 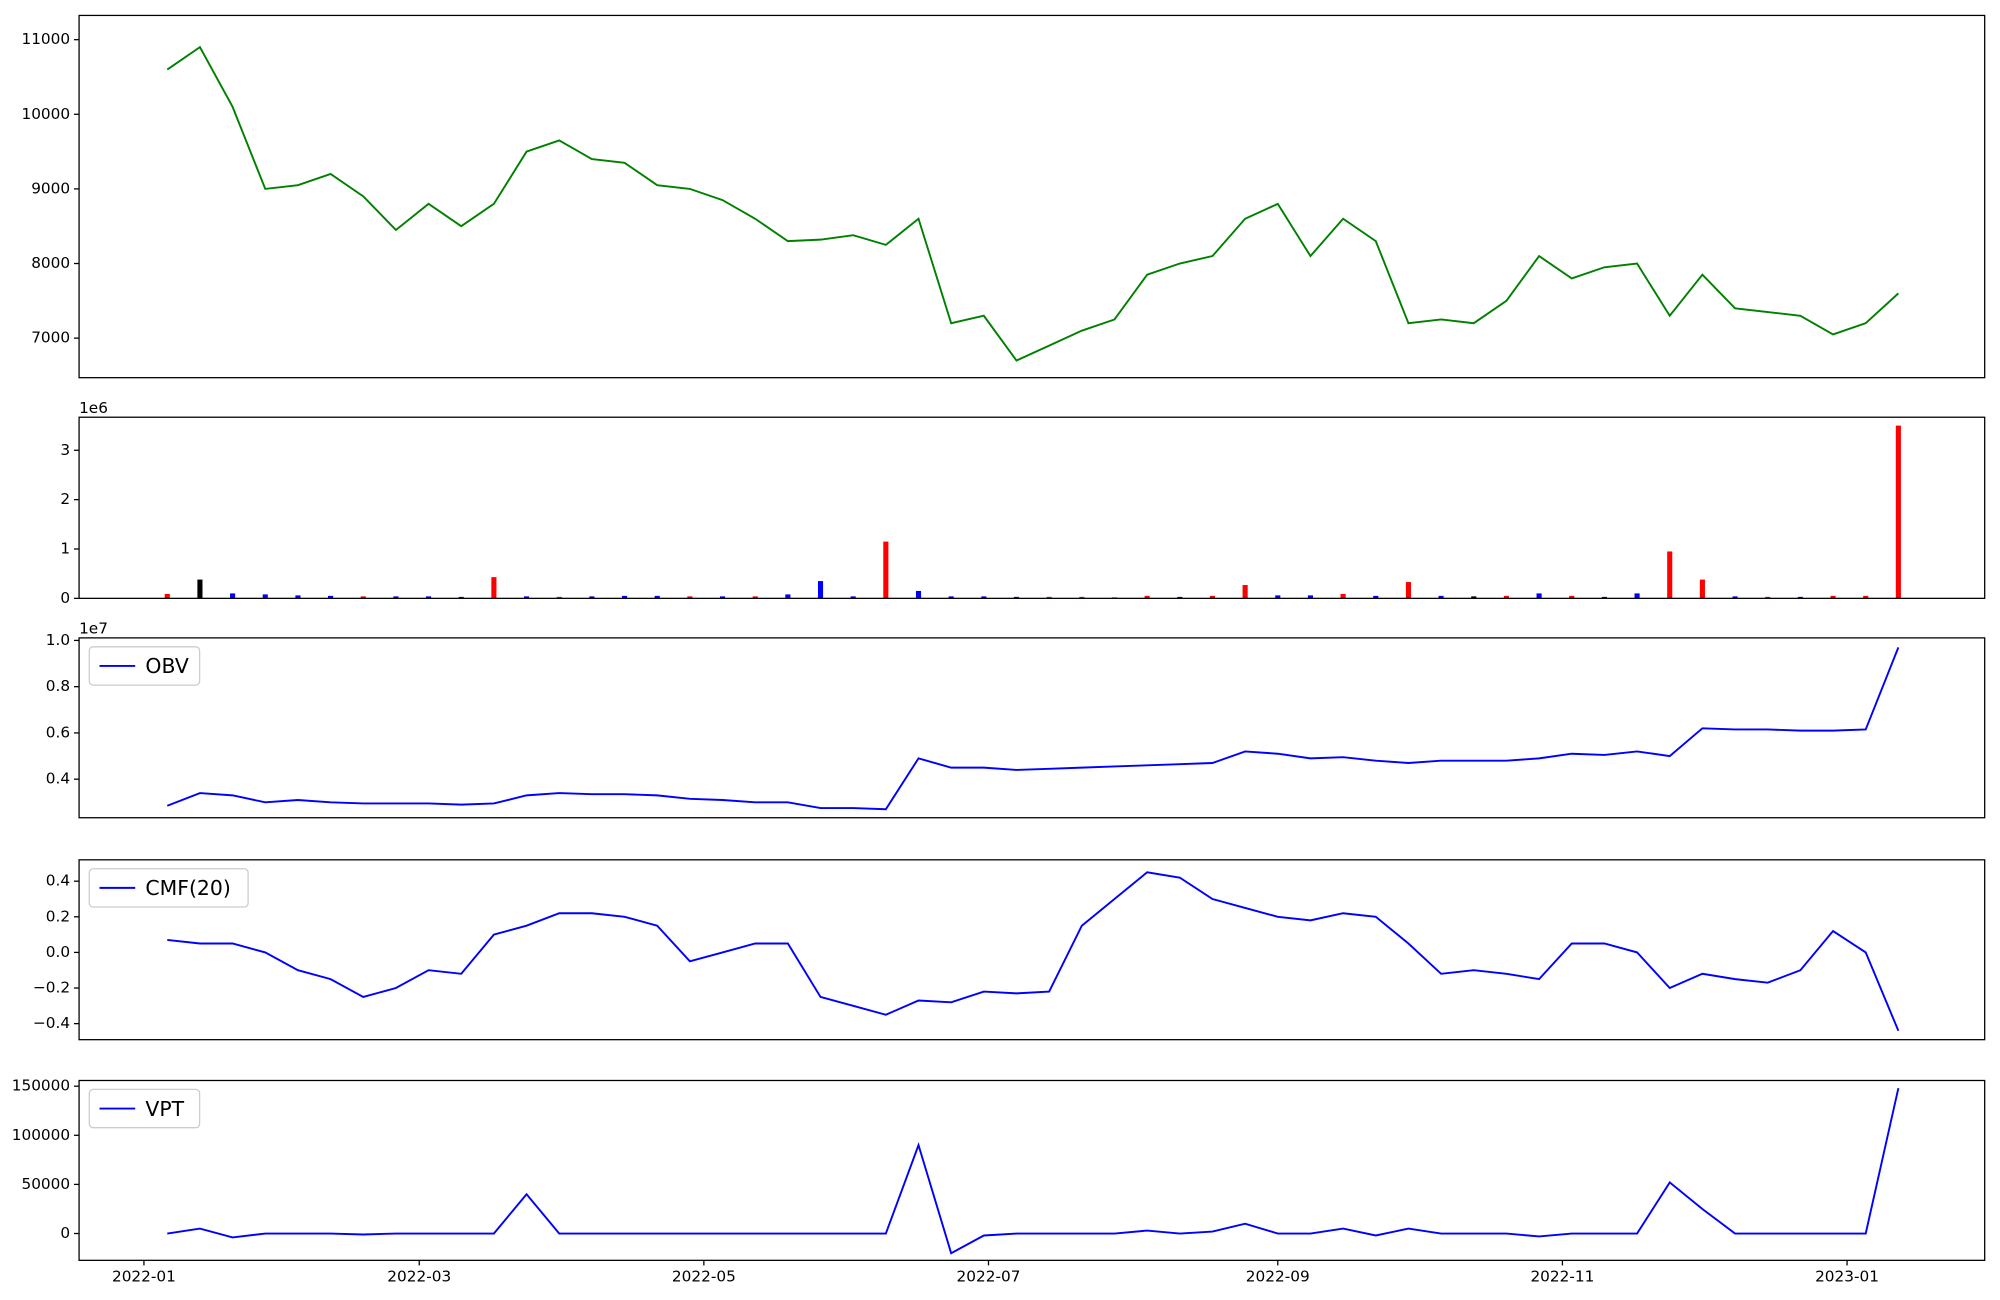 What do you see at coordinates (58, 916) in the screenshot?
I see `y-tick-label: 0.2` at bounding box center [58, 916].